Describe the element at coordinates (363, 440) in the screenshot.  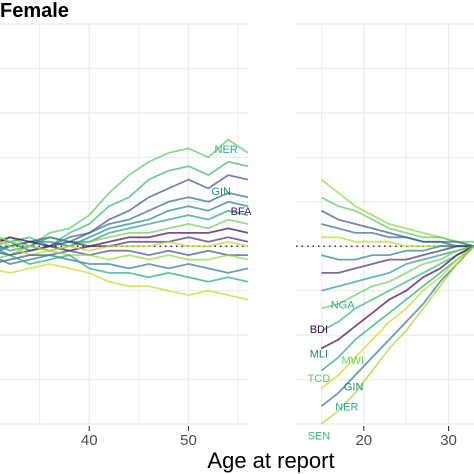
I see `x-tick-label: 20` at that location.